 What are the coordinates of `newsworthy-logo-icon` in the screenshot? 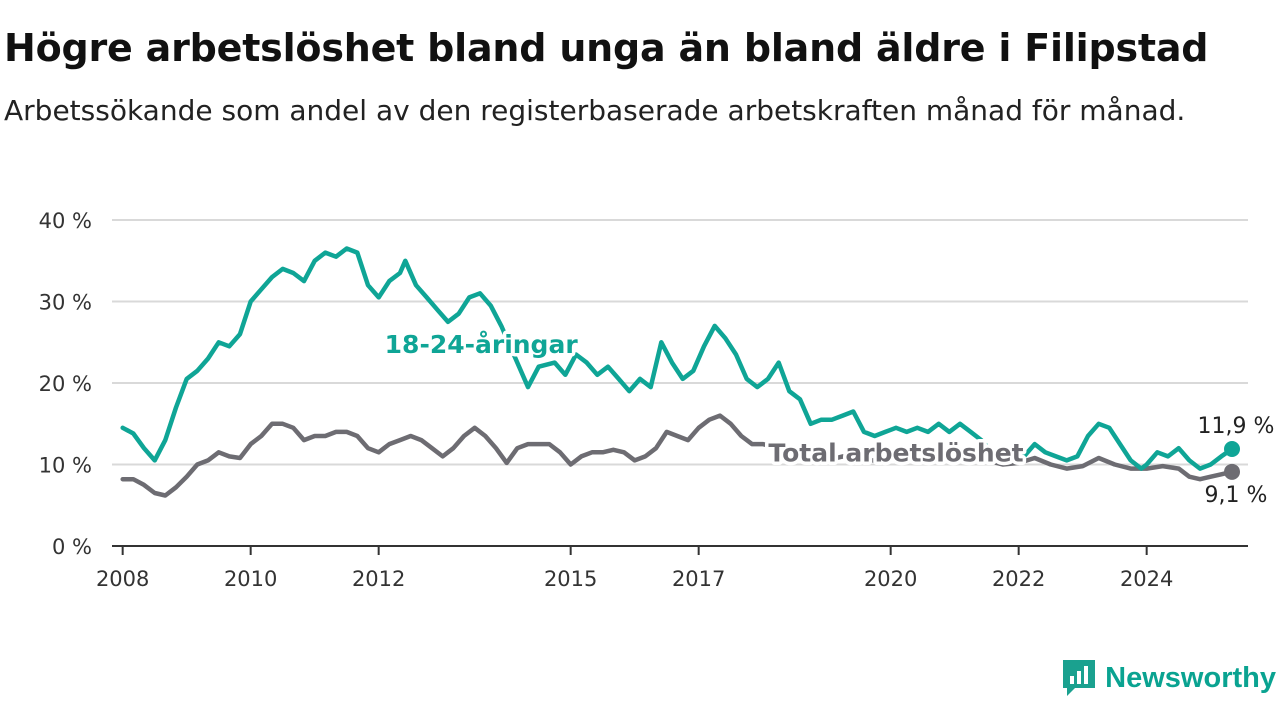 It's located at (1079, 678).